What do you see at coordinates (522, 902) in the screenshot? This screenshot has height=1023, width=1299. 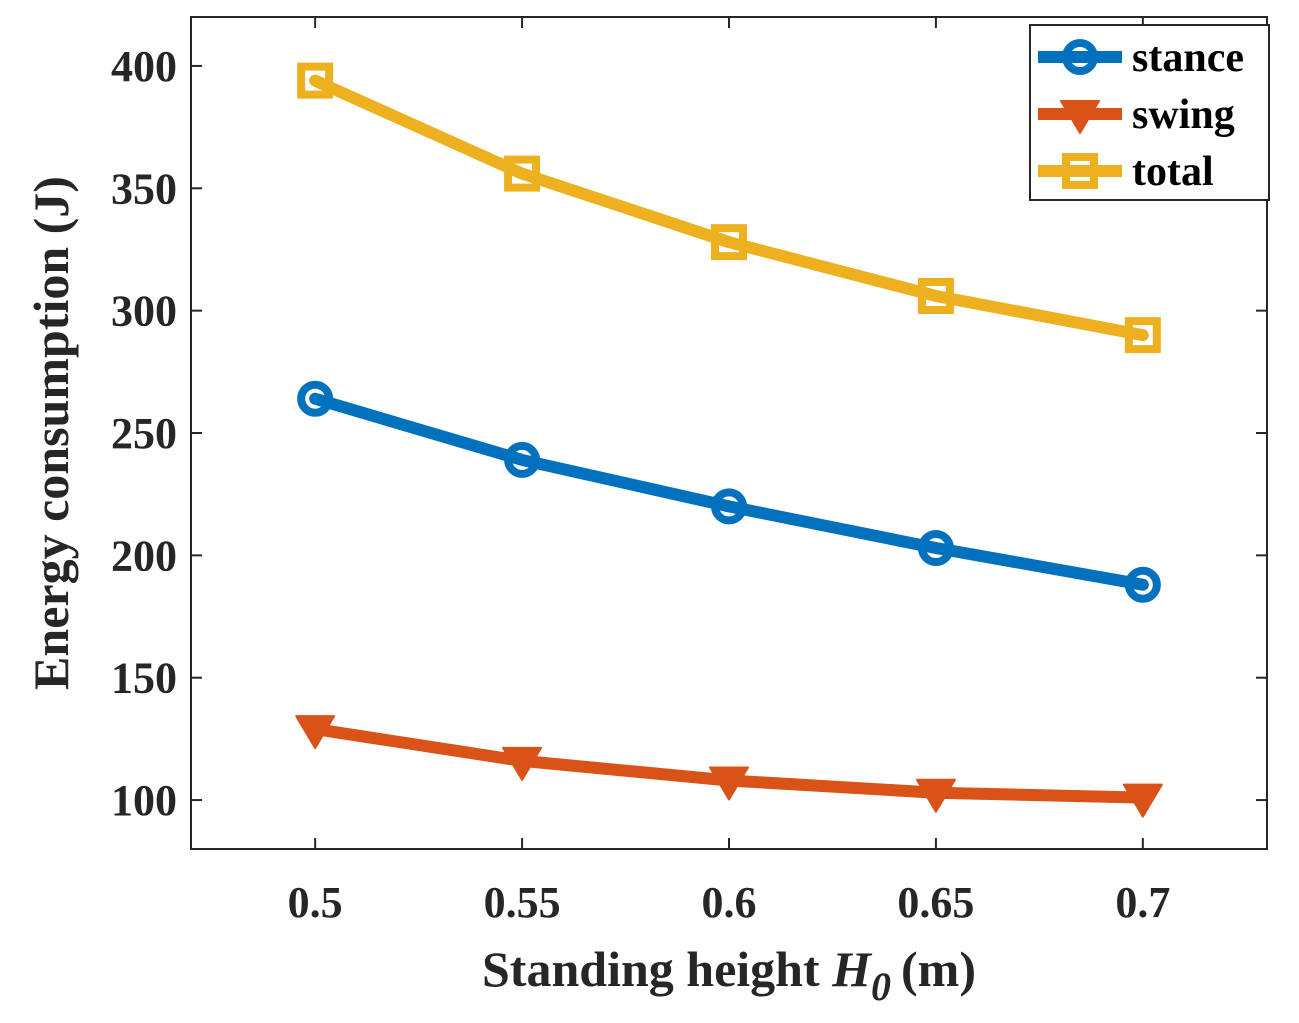 I see `x-tick-label: 0.55` at bounding box center [522, 902].